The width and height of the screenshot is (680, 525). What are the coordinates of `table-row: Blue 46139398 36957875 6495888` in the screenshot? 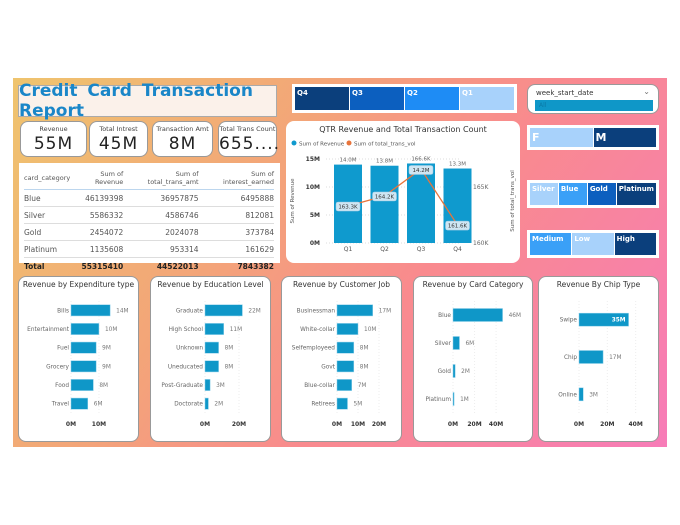 It's located at (149, 198).